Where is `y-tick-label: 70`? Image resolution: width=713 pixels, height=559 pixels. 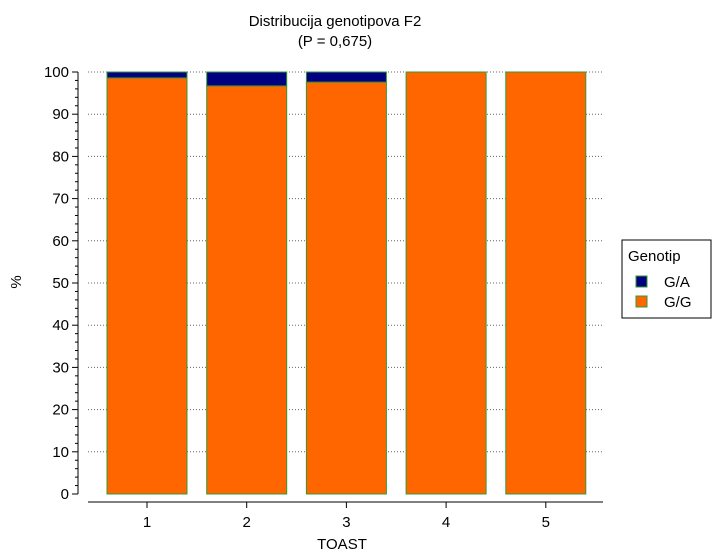 y-tick-label: 70 is located at coordinates (60, 199).